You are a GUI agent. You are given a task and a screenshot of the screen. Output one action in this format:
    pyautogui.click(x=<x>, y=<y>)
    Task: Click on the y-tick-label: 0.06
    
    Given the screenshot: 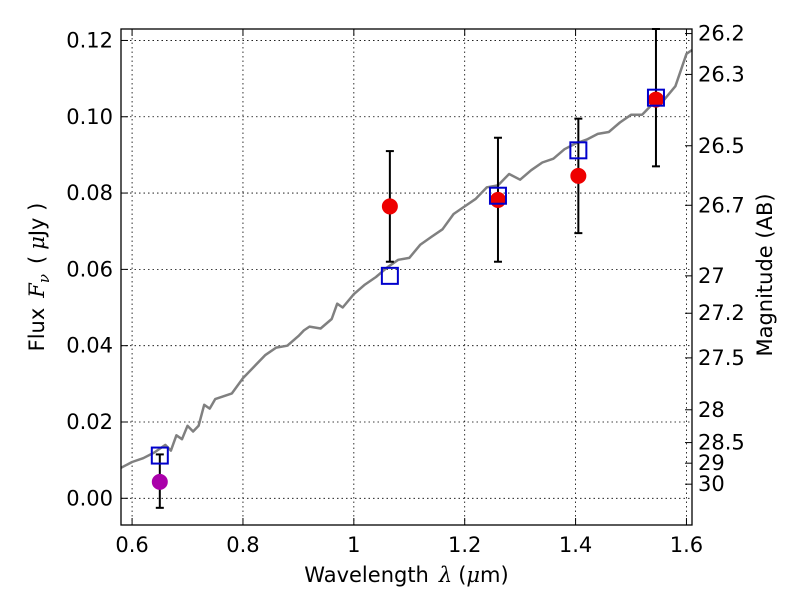 What is the action you would take?
    pyautogui.click(x=89, y=269)
    